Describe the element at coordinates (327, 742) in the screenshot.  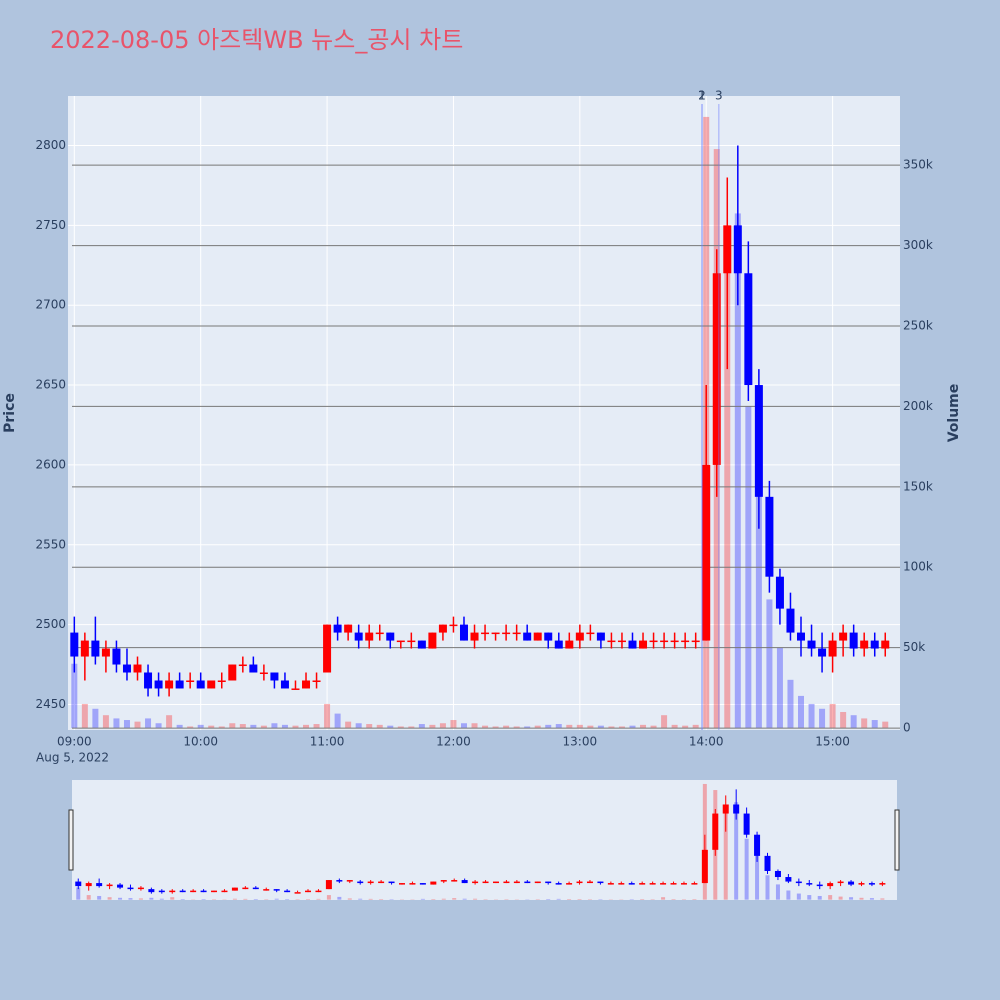
I see `x-tick-label: 11:00` at that location.